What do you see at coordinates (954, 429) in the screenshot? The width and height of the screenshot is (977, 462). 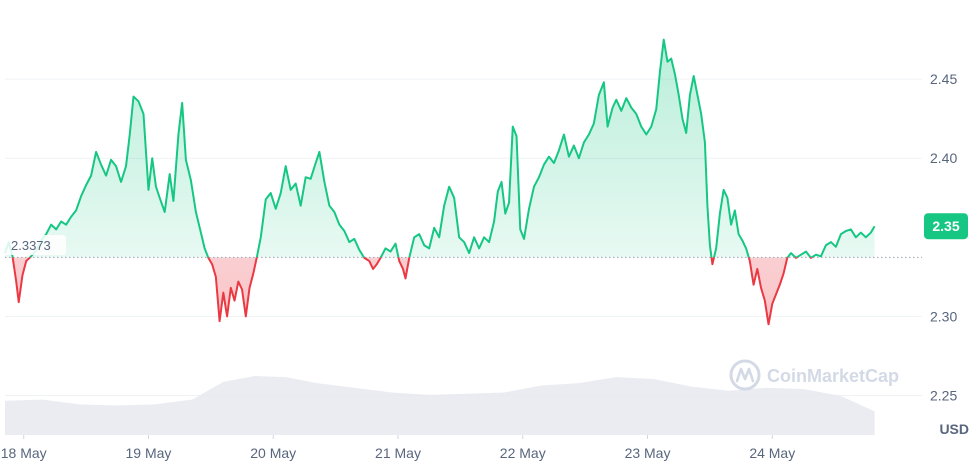 I see `currency-unit: USD` at bounding box center [954, 429].